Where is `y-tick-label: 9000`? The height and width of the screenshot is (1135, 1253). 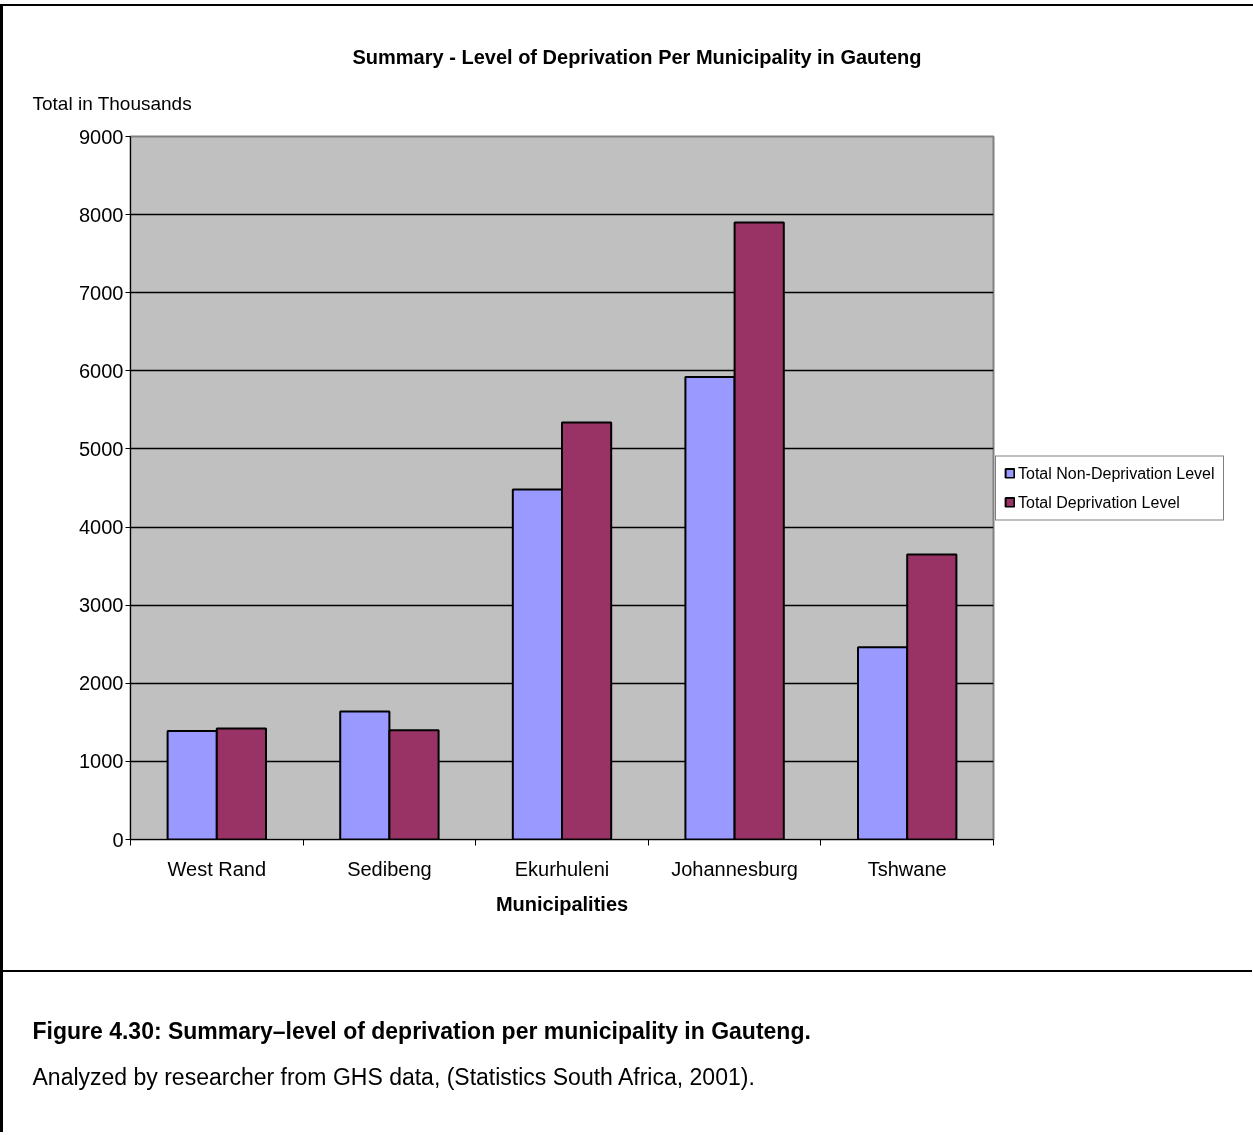 y-tick-label: 9000 is located at coordinates (101, 136).